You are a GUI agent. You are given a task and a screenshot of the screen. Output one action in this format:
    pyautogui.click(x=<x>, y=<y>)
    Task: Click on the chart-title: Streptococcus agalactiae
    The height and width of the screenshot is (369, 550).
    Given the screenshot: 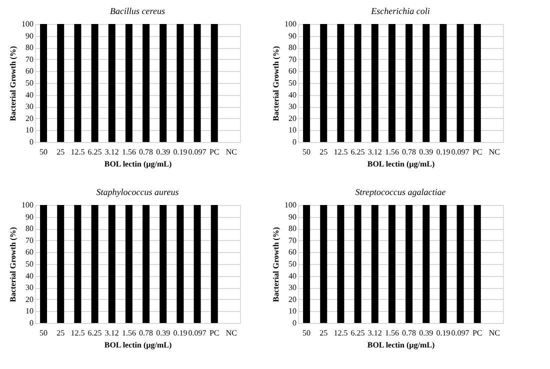 What is the action you would take?
    pyautogui.click(x=400, y=192)
    